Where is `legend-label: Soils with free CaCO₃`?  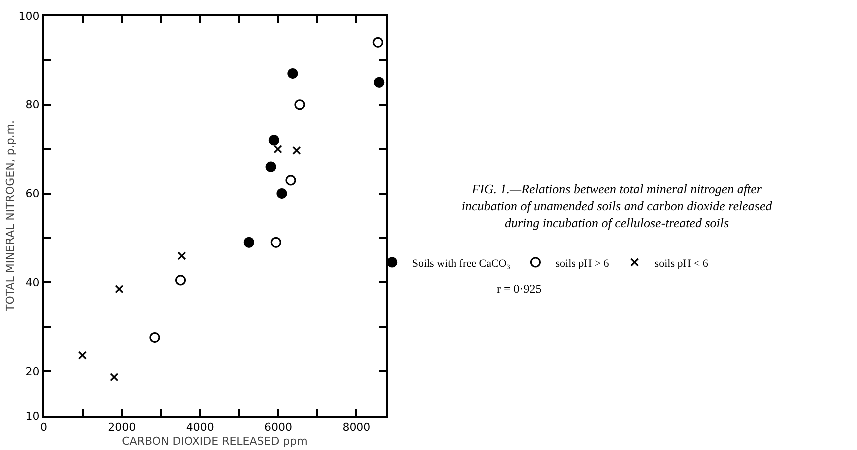
legend-label: Soils with free CaCO₃ is located at coordinates (461, 264).